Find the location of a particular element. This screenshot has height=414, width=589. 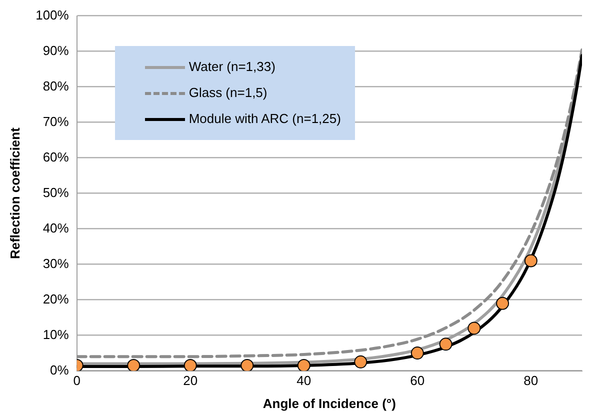

y-tick-label: 20% is located at coordinates (56, 298).